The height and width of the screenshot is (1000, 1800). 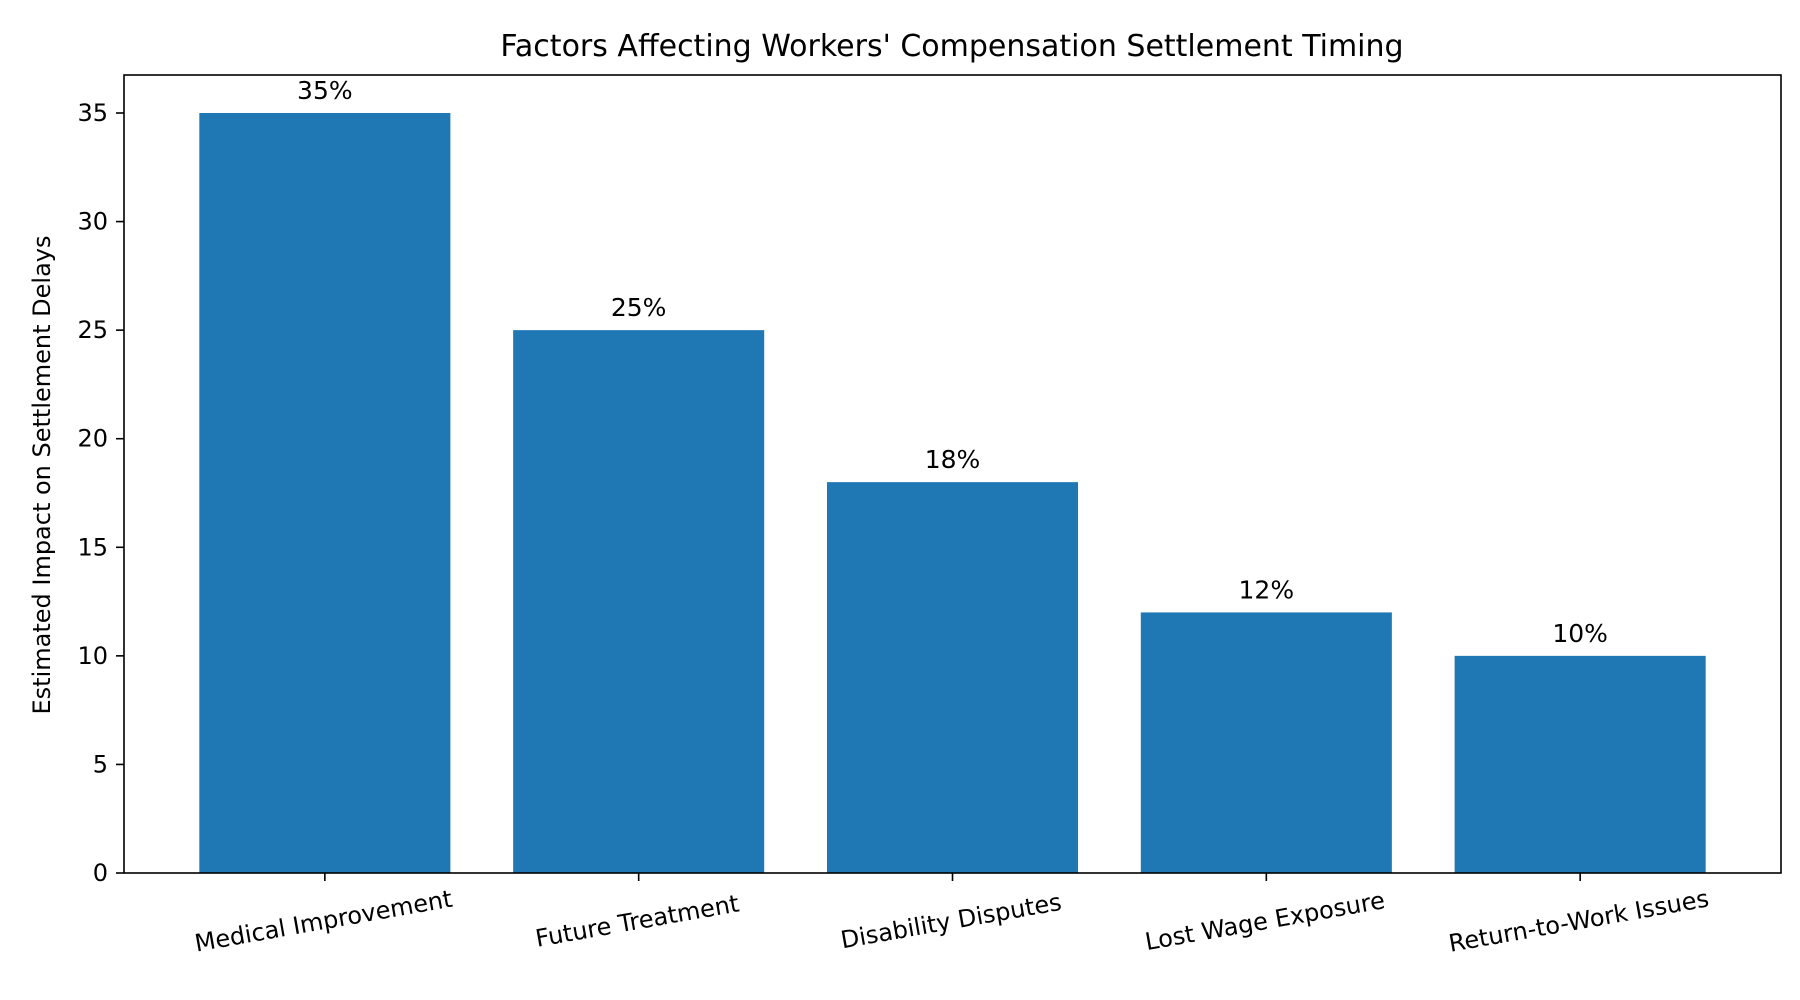 What do you see at coordinates (1265, 921) in the screenshot?
I see `x-tick-label-4: Lost Wage Exposure` at bounding box center [1265, 921].